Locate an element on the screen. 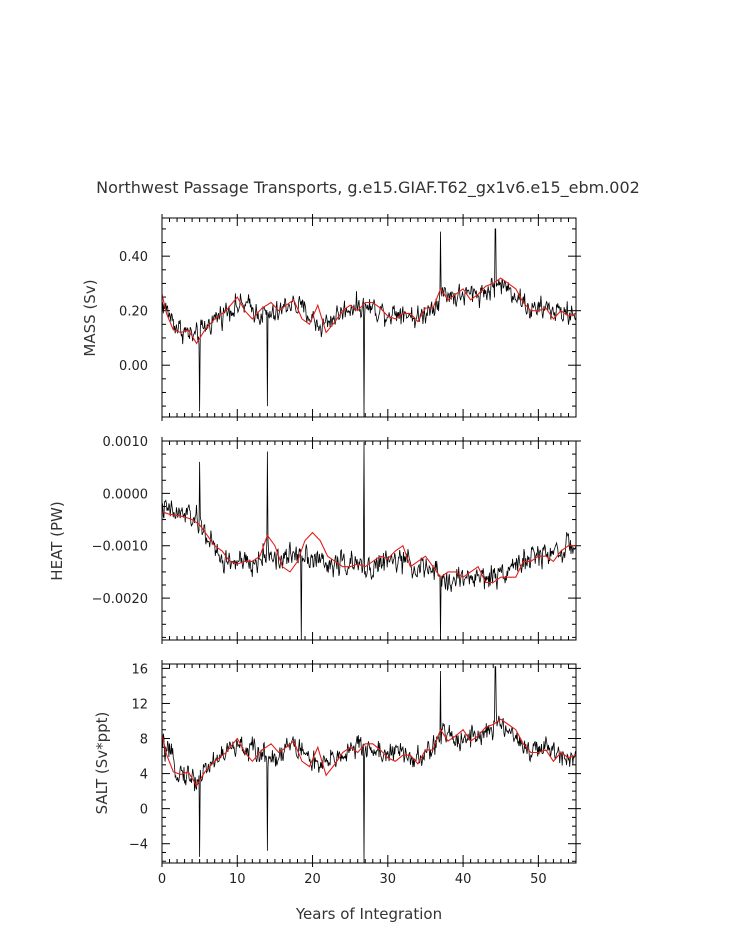 The height and width of the screenshot is (945, 733). salt-y-tick-label: 12 is located at coordinates (139, 704).